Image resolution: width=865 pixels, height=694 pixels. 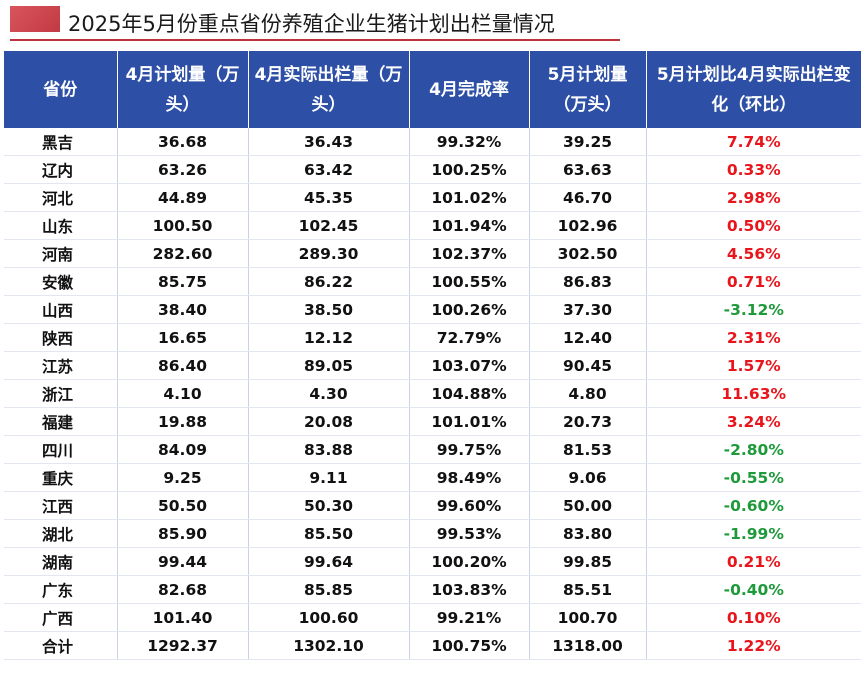 What do you see at coordinates (329, 617) in the screenshot?
I see `cell-apr-actual: 100.60` at bounding box center [329, 617].